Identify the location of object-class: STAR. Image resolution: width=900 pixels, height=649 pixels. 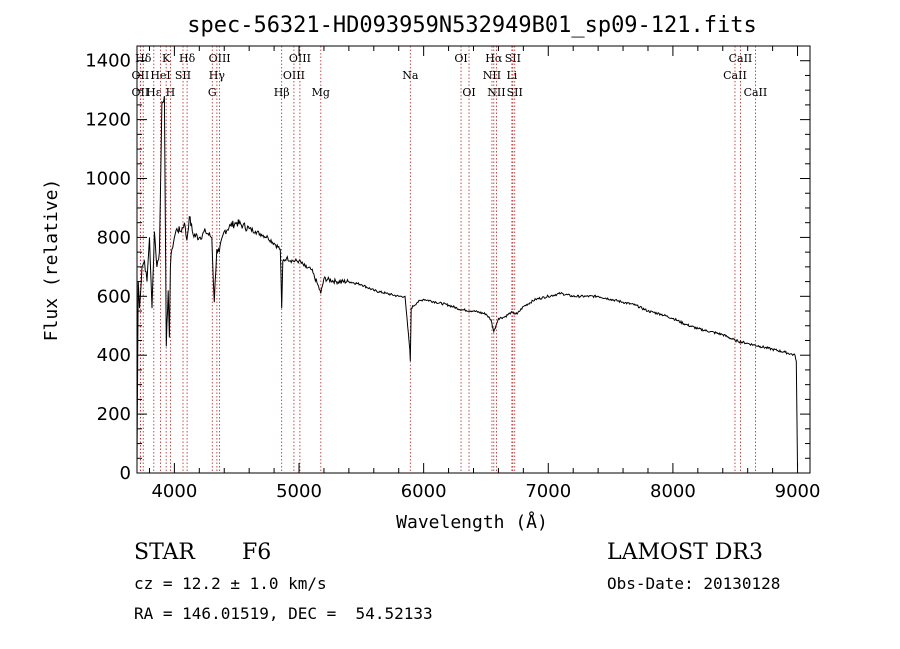
(164, 552).